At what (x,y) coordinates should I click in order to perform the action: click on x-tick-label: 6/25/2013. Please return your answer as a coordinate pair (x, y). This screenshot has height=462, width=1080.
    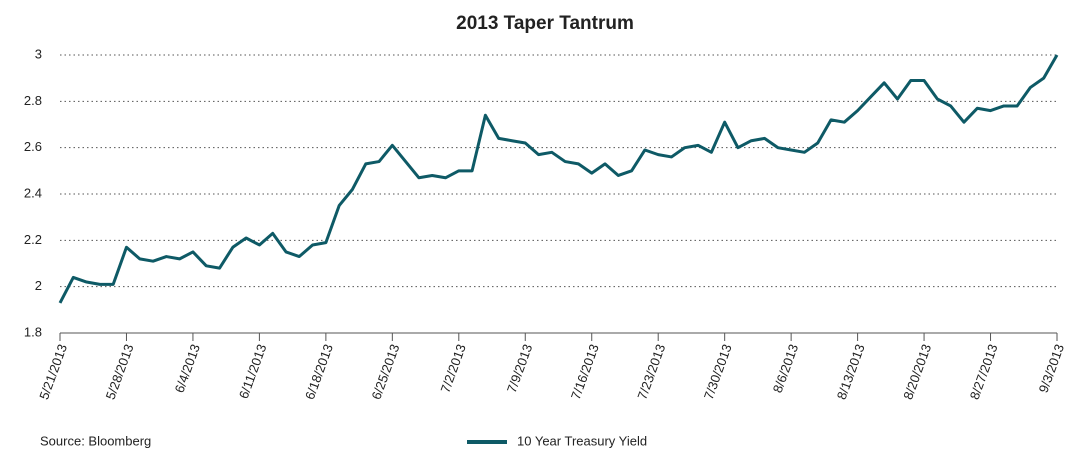
    Looking at the image, I should click on (386, 371).